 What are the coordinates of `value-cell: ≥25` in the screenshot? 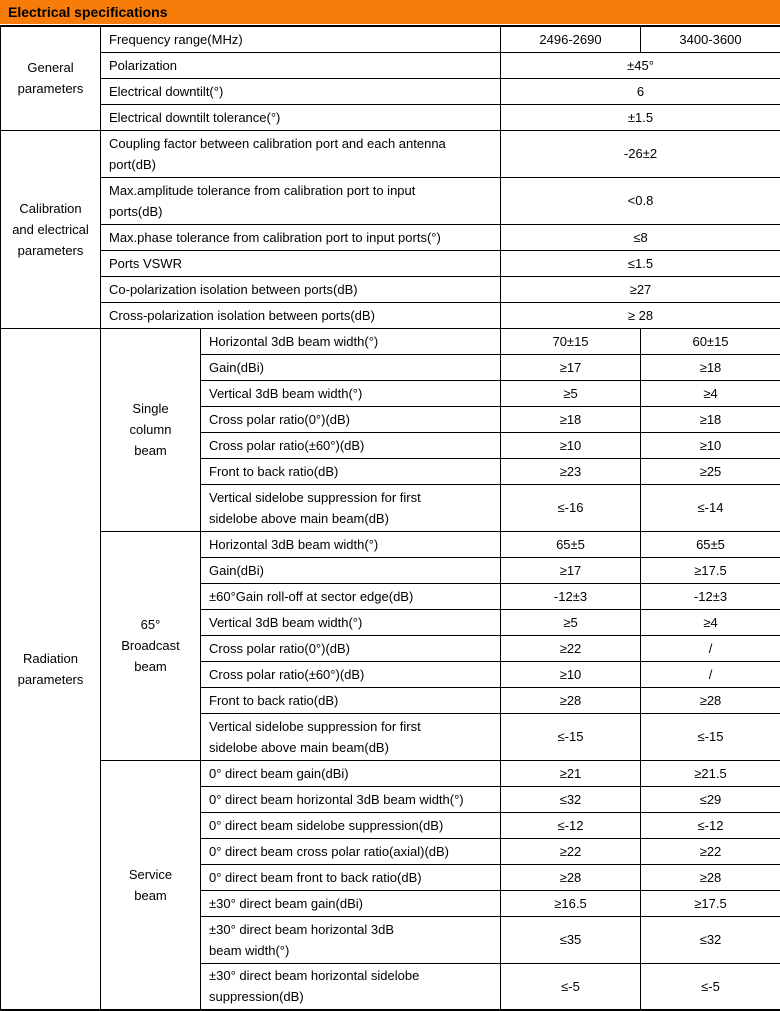 It's located at (710, 471).